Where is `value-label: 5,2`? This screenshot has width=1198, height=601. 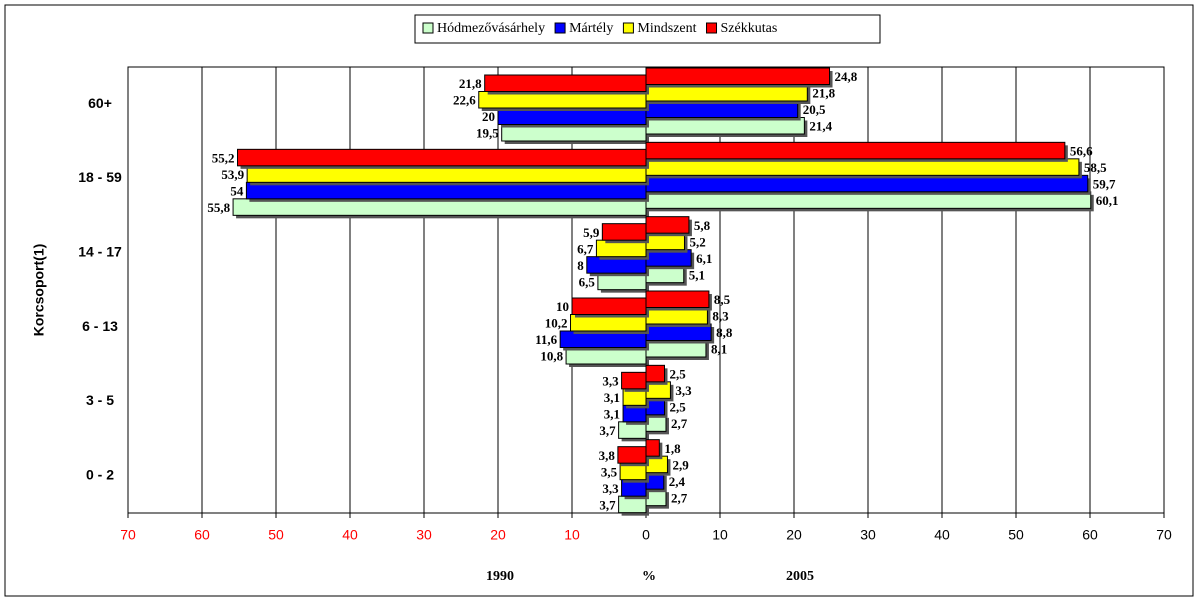 value-label: 5,2 is located at coordinates (697, 241).